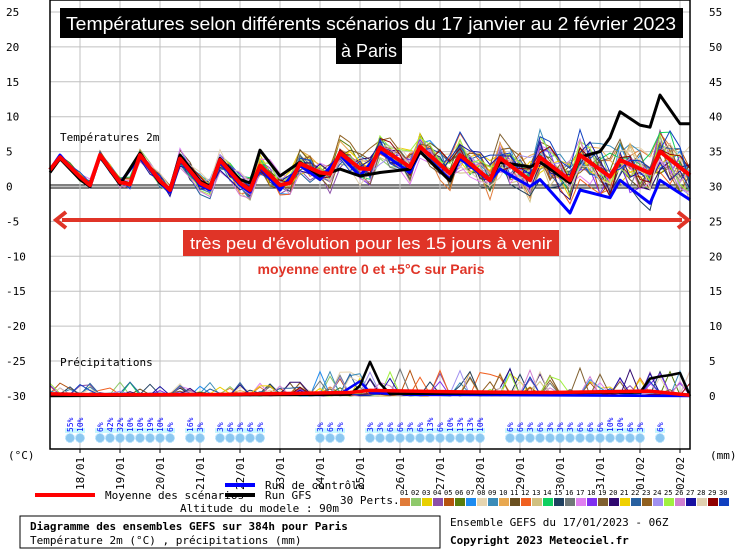  Describe the element at coordinates (12, 47) in the screenshot. I see `y-left-tick-label: 20` at that location.